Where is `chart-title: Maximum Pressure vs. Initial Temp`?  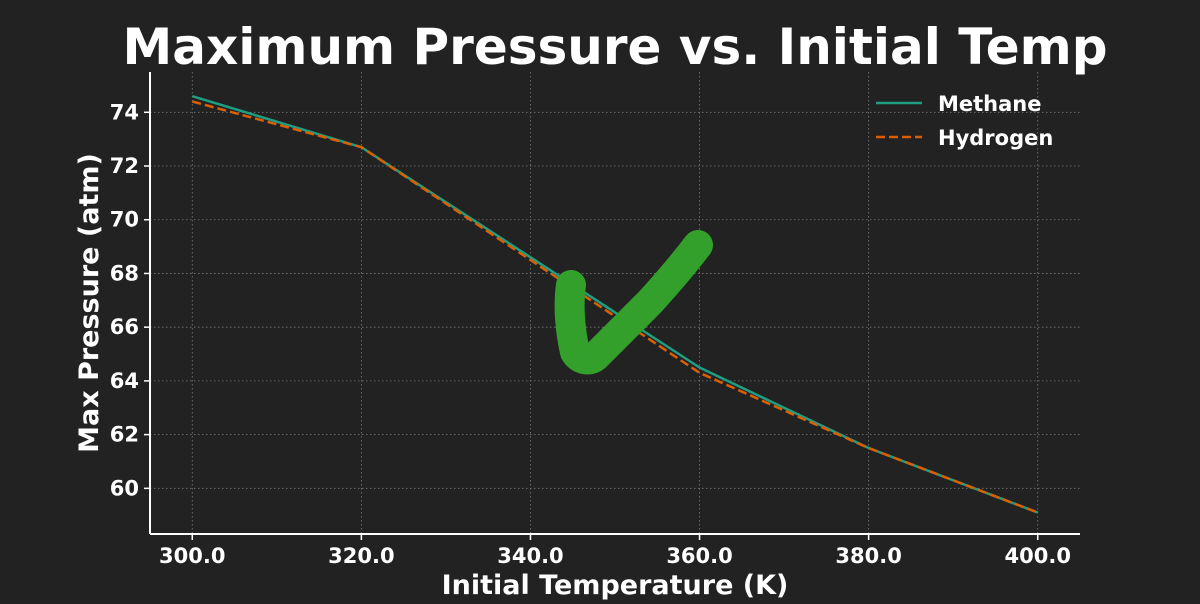
chart-title: Maximum Pressure vs. Initial Temp is located at coordinates (614, 47).